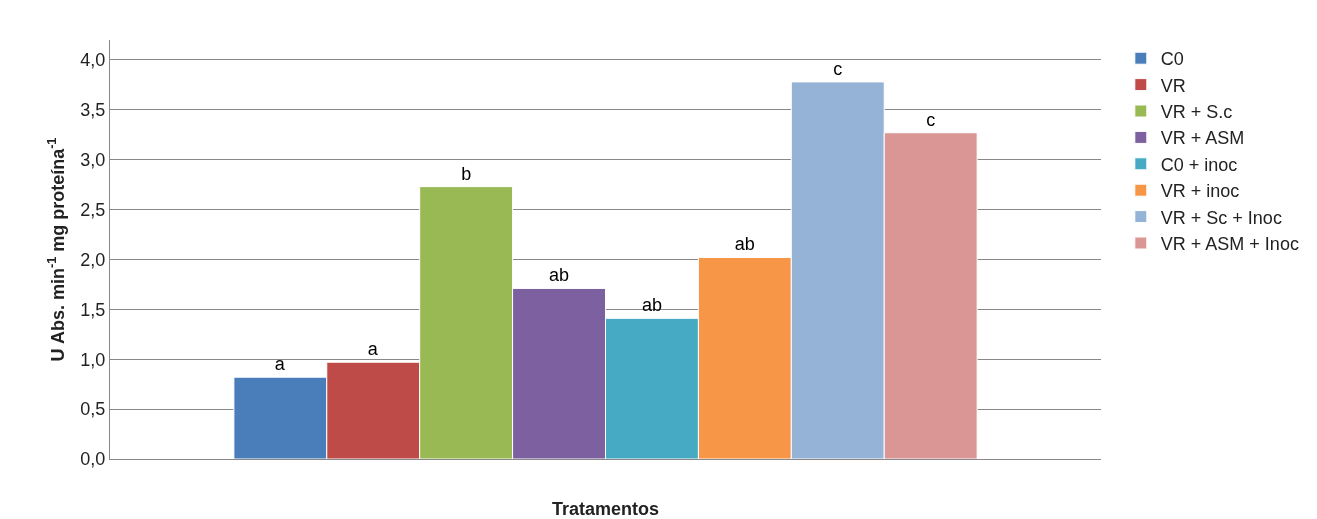 Image resolution: width=1317 pixels, height=519 pixels. I want to click on y-tick-label: 1,5, so click(93, 309).